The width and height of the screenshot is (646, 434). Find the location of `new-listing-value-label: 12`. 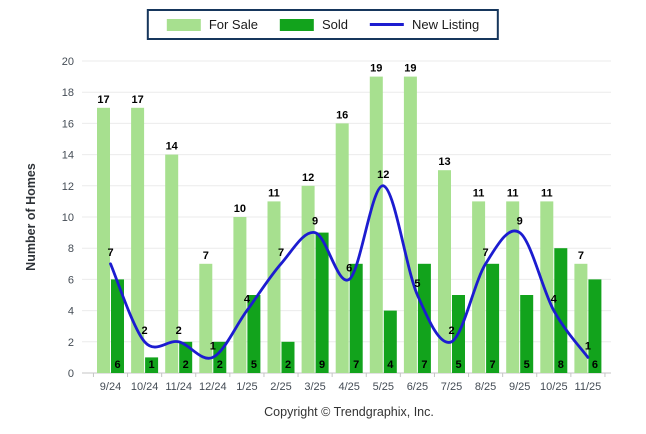

new-listing-value-label: 12 is located at coordinates (383, 175).